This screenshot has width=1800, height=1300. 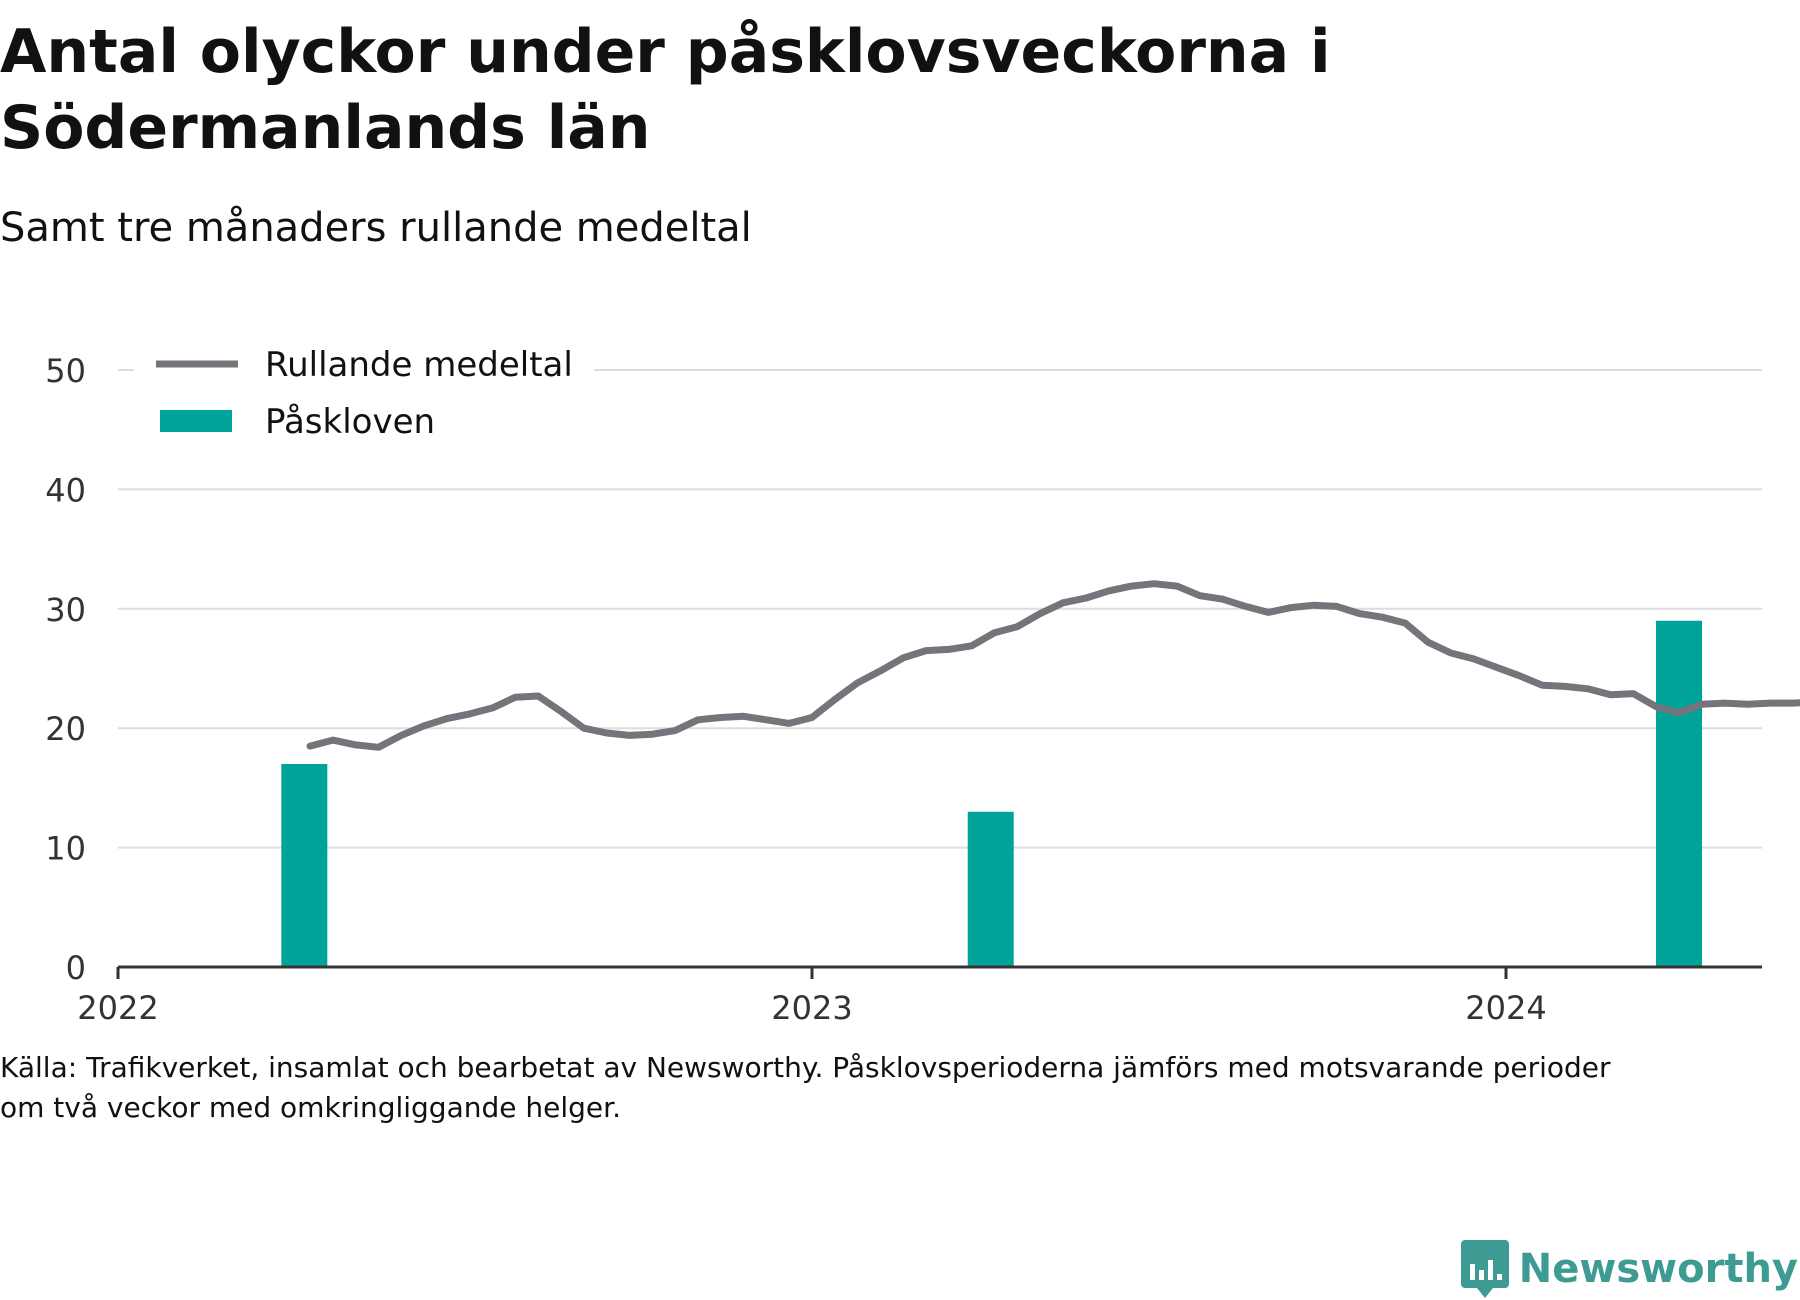 What do you see at coordinates (76, 968) in the screenshot?
I see `y-tick-label-0: 0` at bounding box center [76, 968].